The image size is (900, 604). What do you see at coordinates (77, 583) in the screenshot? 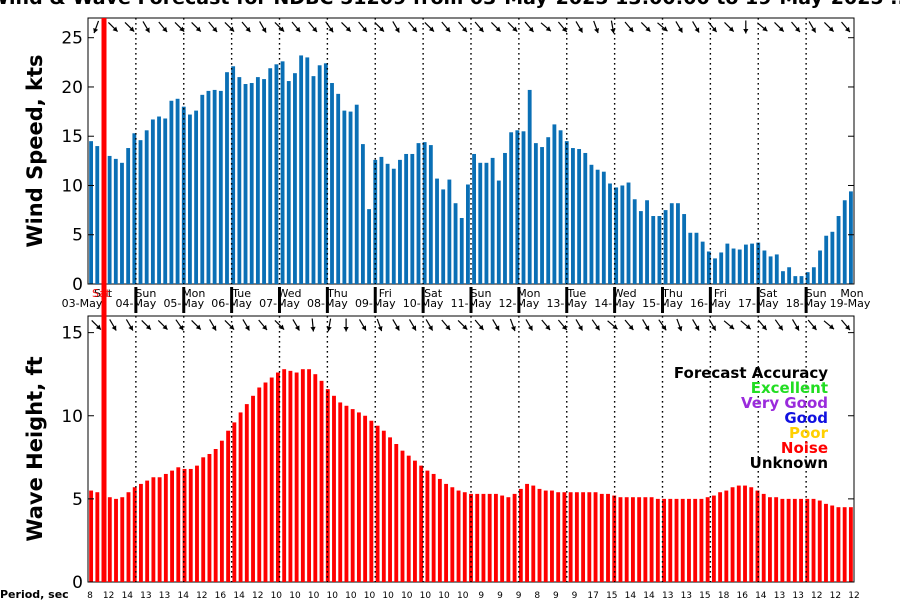
I see `ytick-label: 0` at bounding box center [77, 583].